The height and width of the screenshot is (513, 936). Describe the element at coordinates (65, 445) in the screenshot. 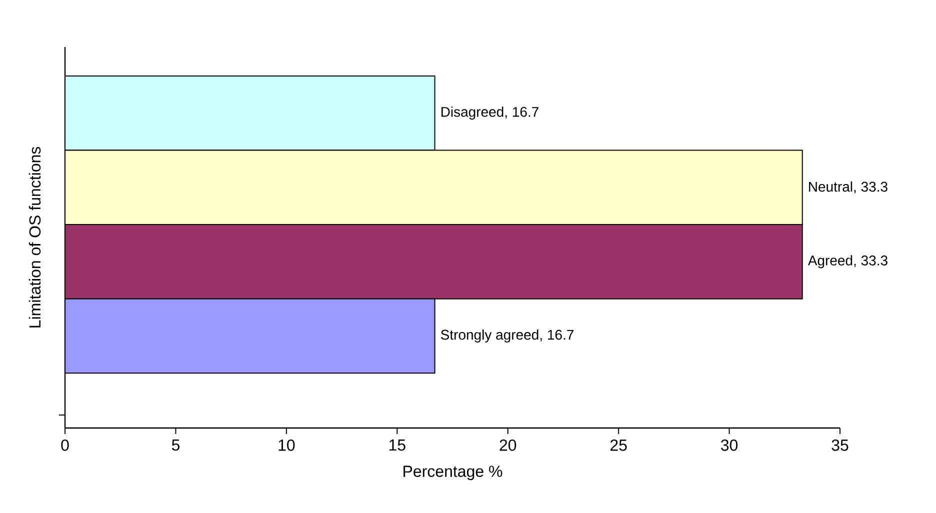

I see `x-tick-label: 0` at that location.